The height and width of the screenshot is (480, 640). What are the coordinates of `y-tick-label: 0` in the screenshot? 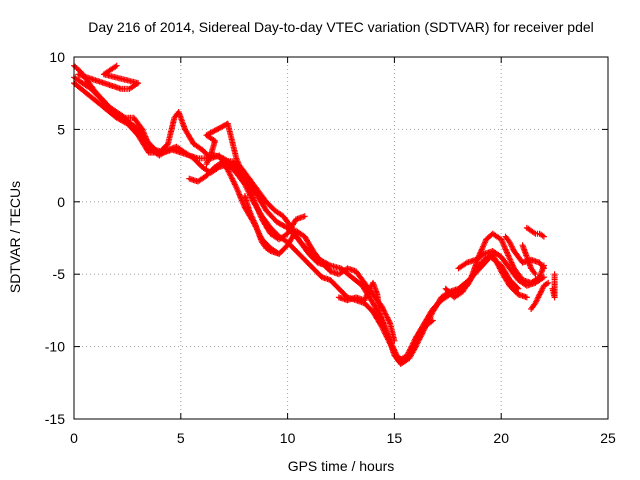 It's located at (61, 202).